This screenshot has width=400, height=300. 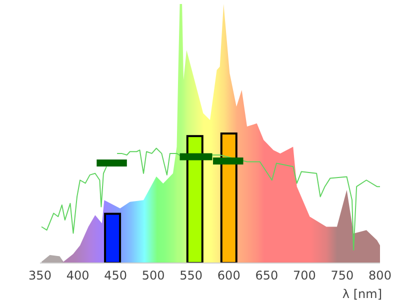 What do you see at coordinates (266, 275) in the screenshot?
I see `x-tick-label: 650` at bounding box center [266, 275].